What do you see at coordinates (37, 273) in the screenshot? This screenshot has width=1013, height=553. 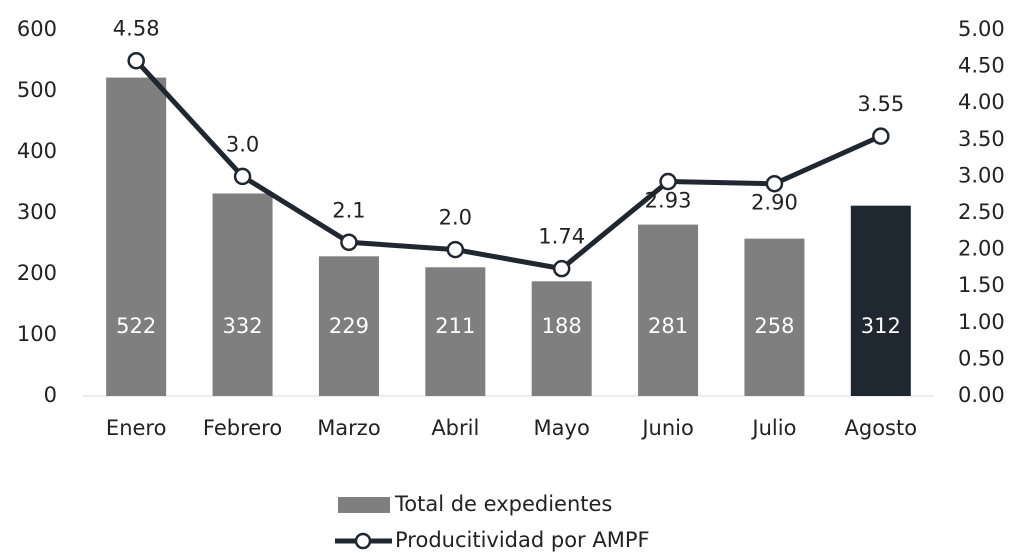 I see `y-tick-label: 200` at bounding box center [37, 273].